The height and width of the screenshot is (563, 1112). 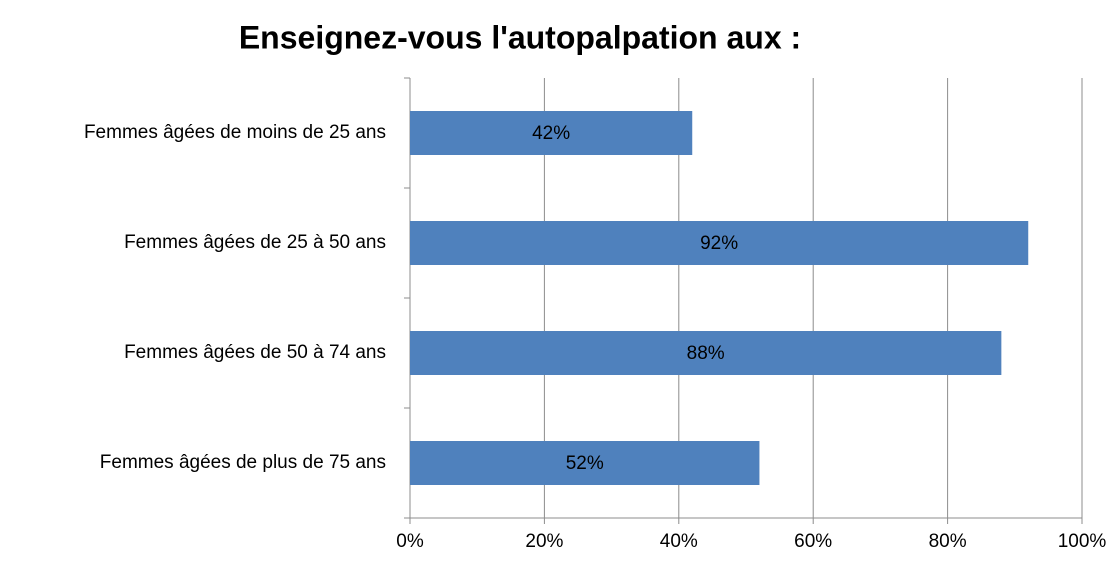 I want to click on data-label: 88%, so click(x=706, y=353).